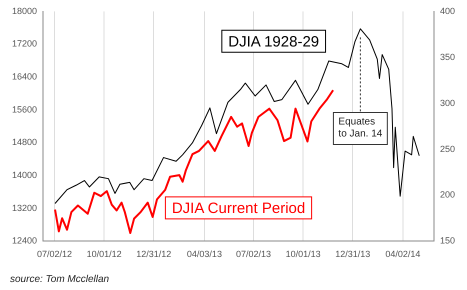 The height and width of the screenshot is (290, 467). Describe the element at coordinates (448, 11) in the screenshot. I see `y2-tick-label: 400` at that location.